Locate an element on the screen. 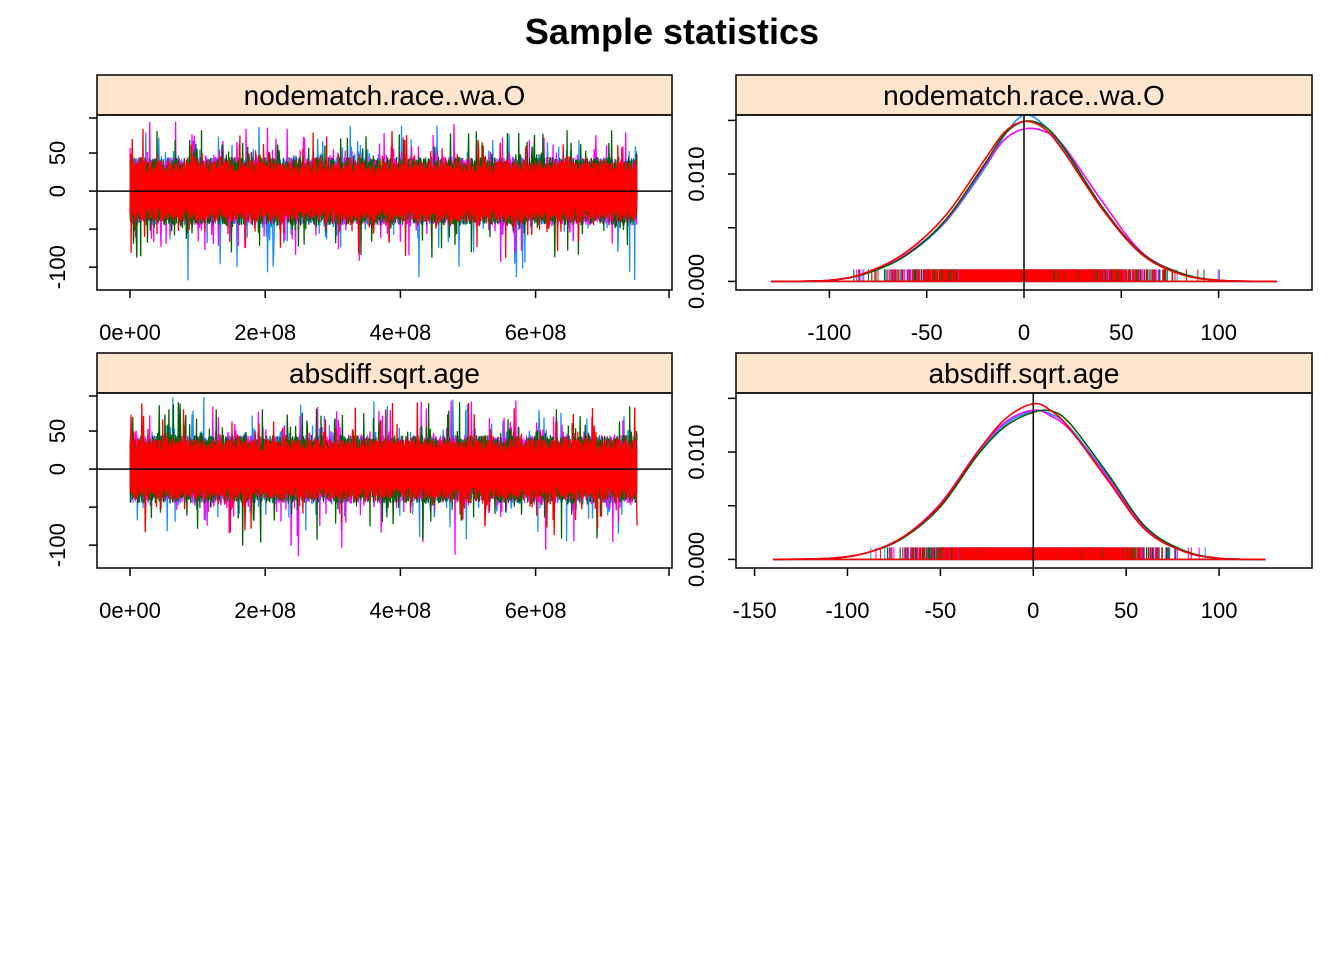 The image size is (1344, 960). x-tick-label: -150 is located at coordinates (755, 610).